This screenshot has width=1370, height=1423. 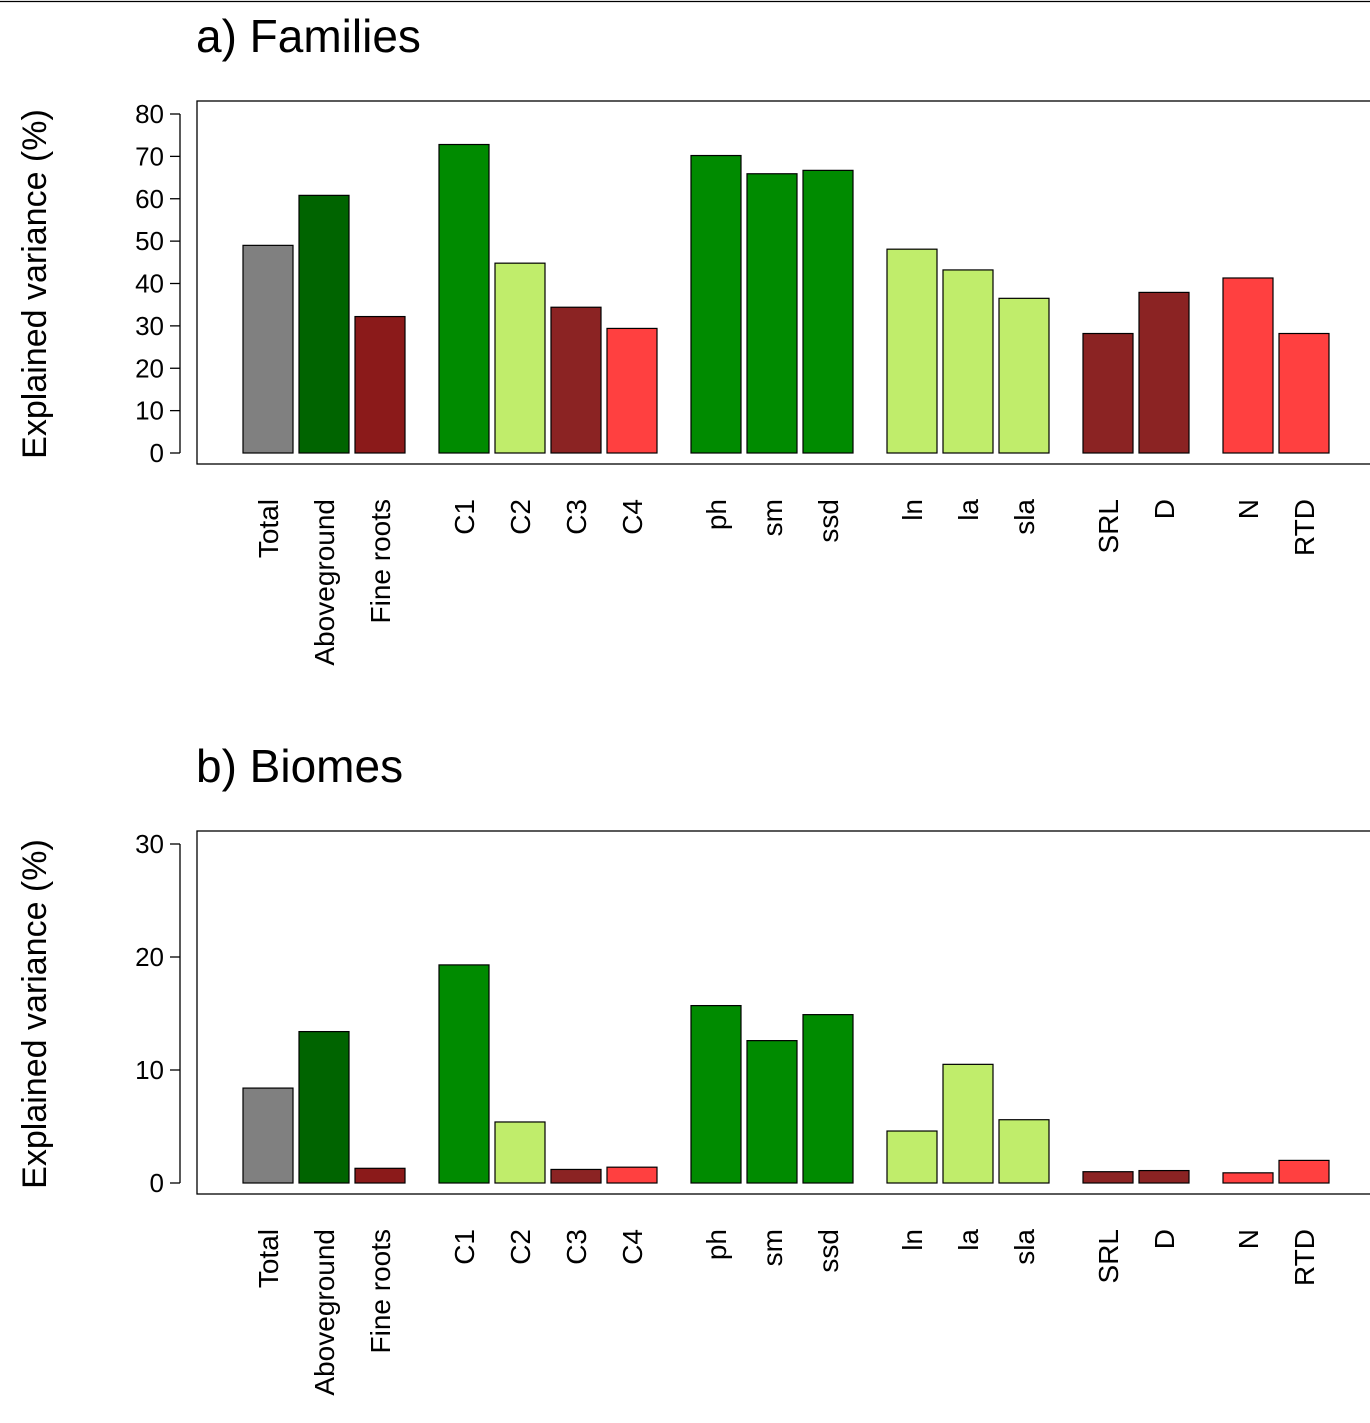 I want to click on y-tick-label: 40, so click(x=149, y=284).